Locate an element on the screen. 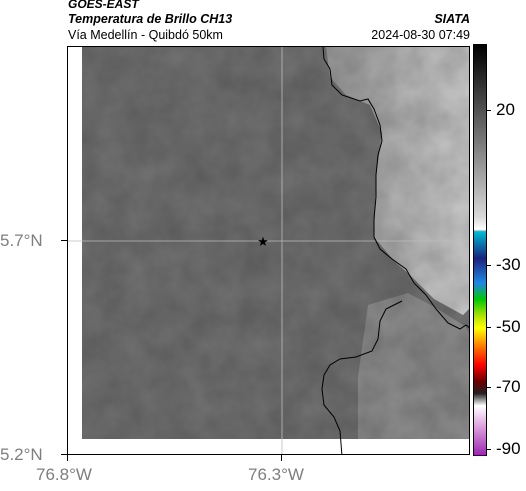  colorbar-label: -50 is located at coordinates (508, 326).